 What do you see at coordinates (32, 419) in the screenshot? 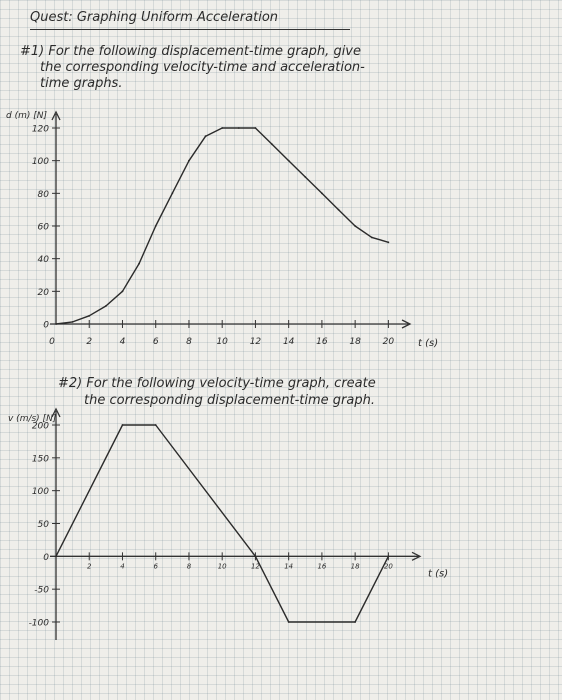
I see `y-axis-label: v (m/s) [N]` at bounding box center [32, 419].